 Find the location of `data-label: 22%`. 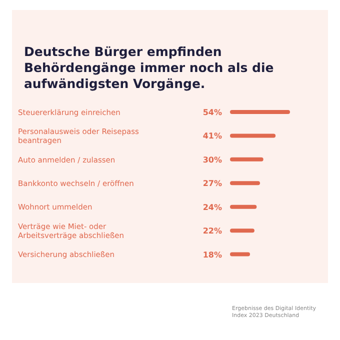

data-label: 22% is located at coordinates (212, 231).